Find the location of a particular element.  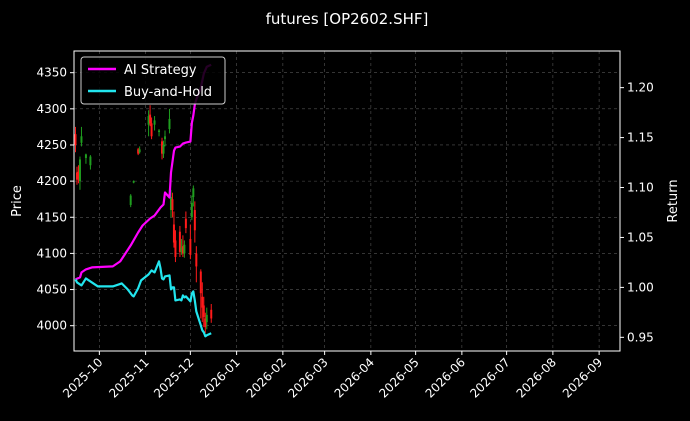

y-left-tick-label: 4150 is located at coordinates (51, 217).